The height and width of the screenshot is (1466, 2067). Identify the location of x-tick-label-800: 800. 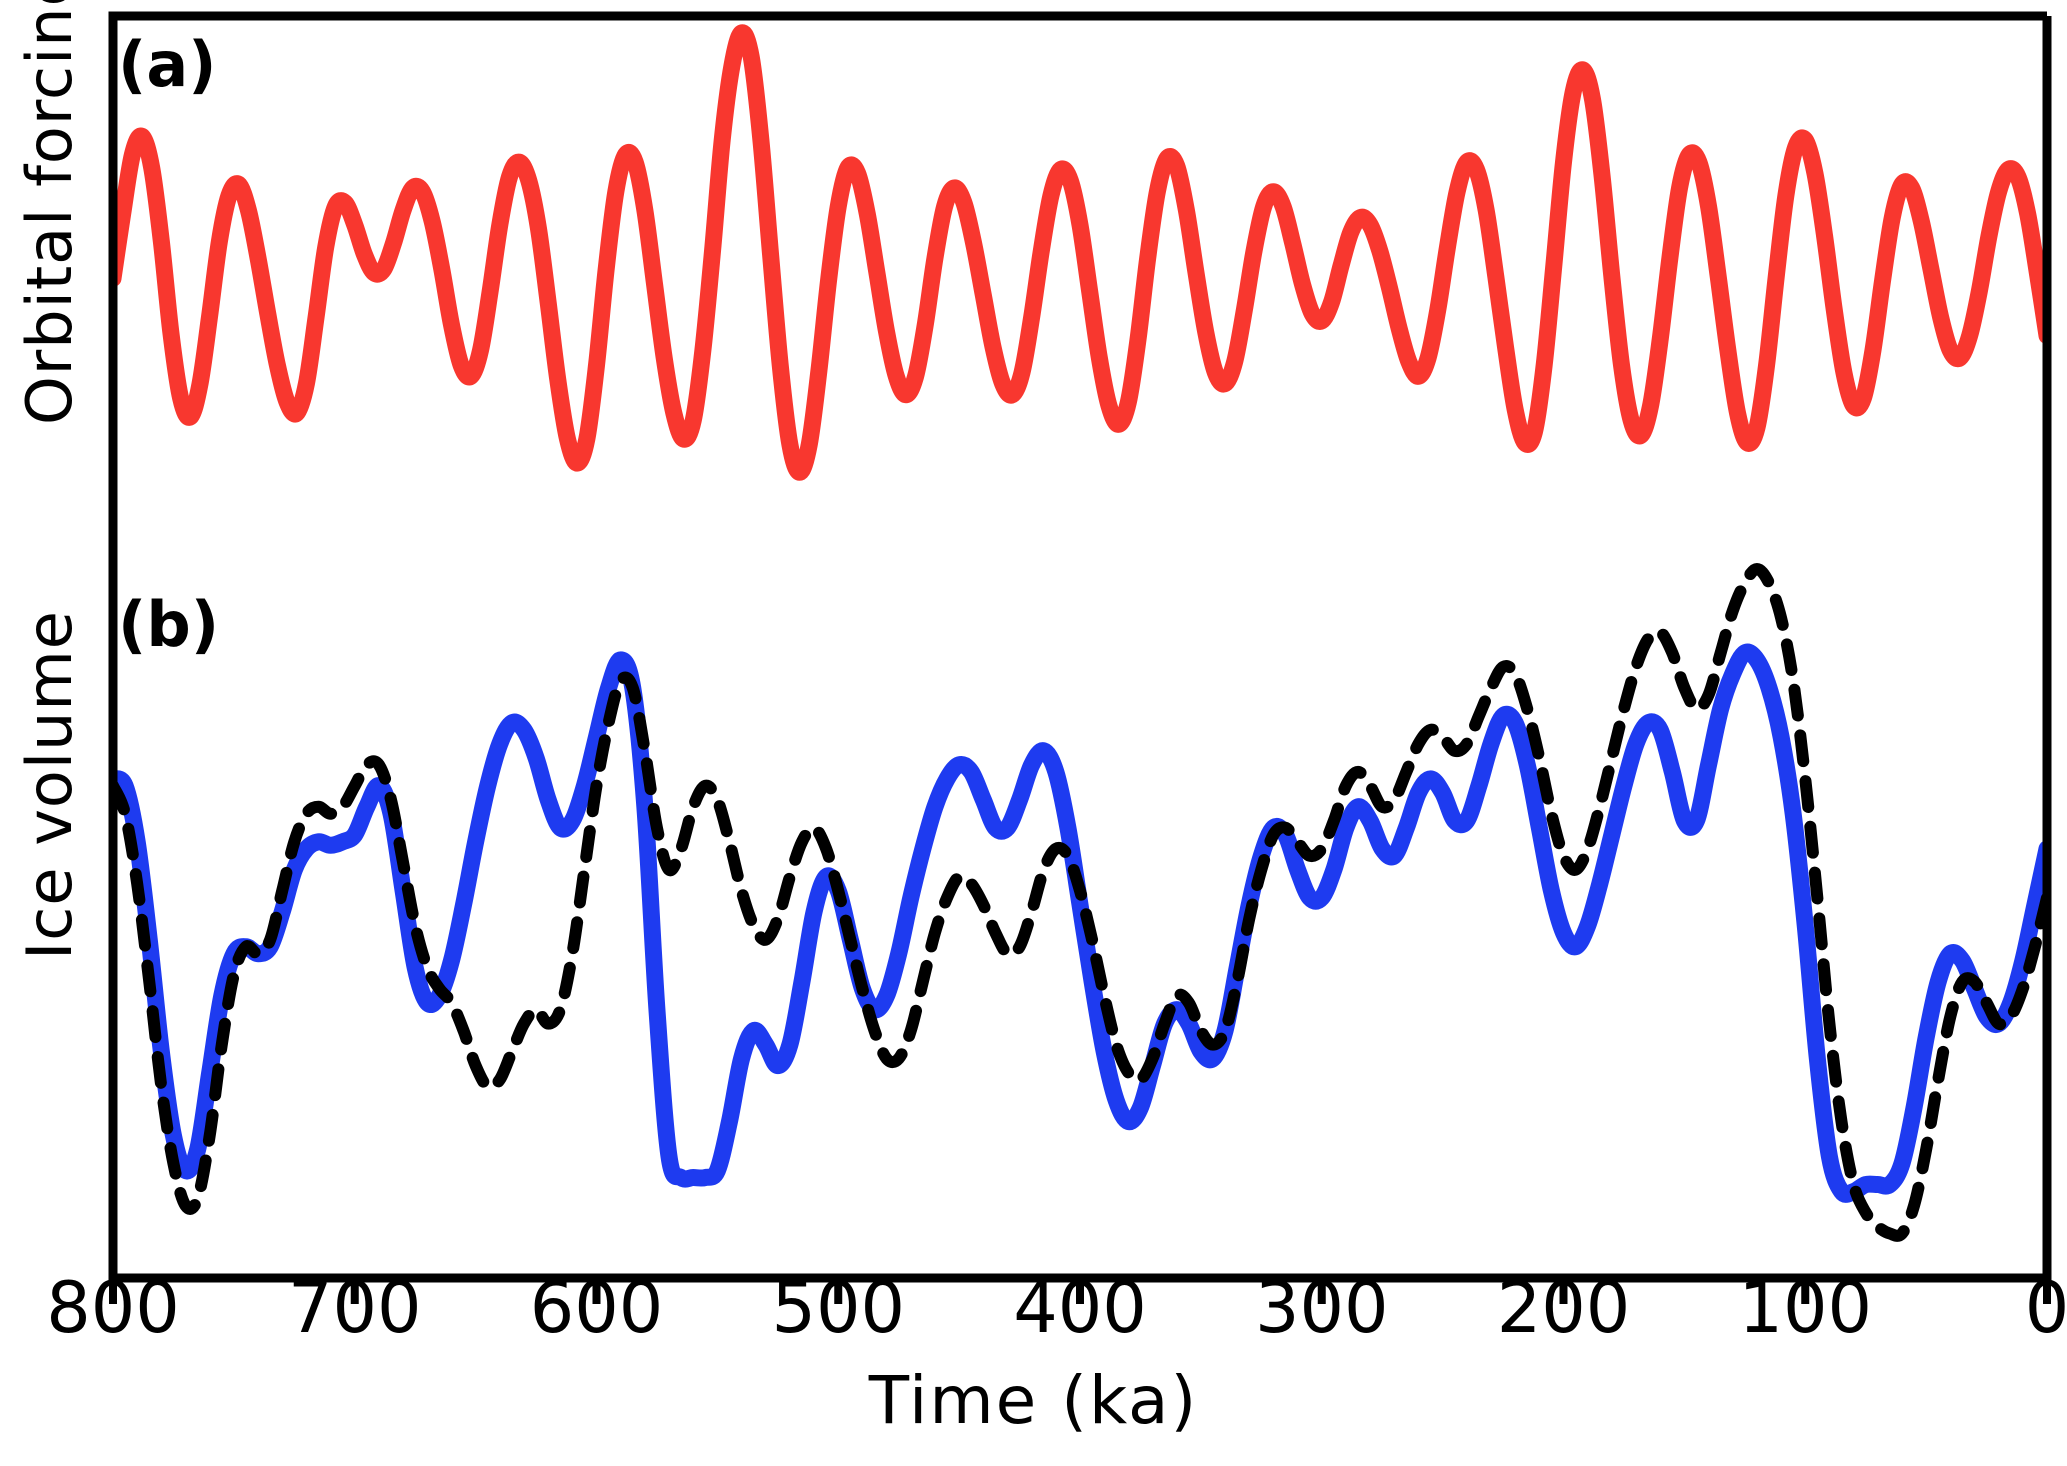
(113, 1308).